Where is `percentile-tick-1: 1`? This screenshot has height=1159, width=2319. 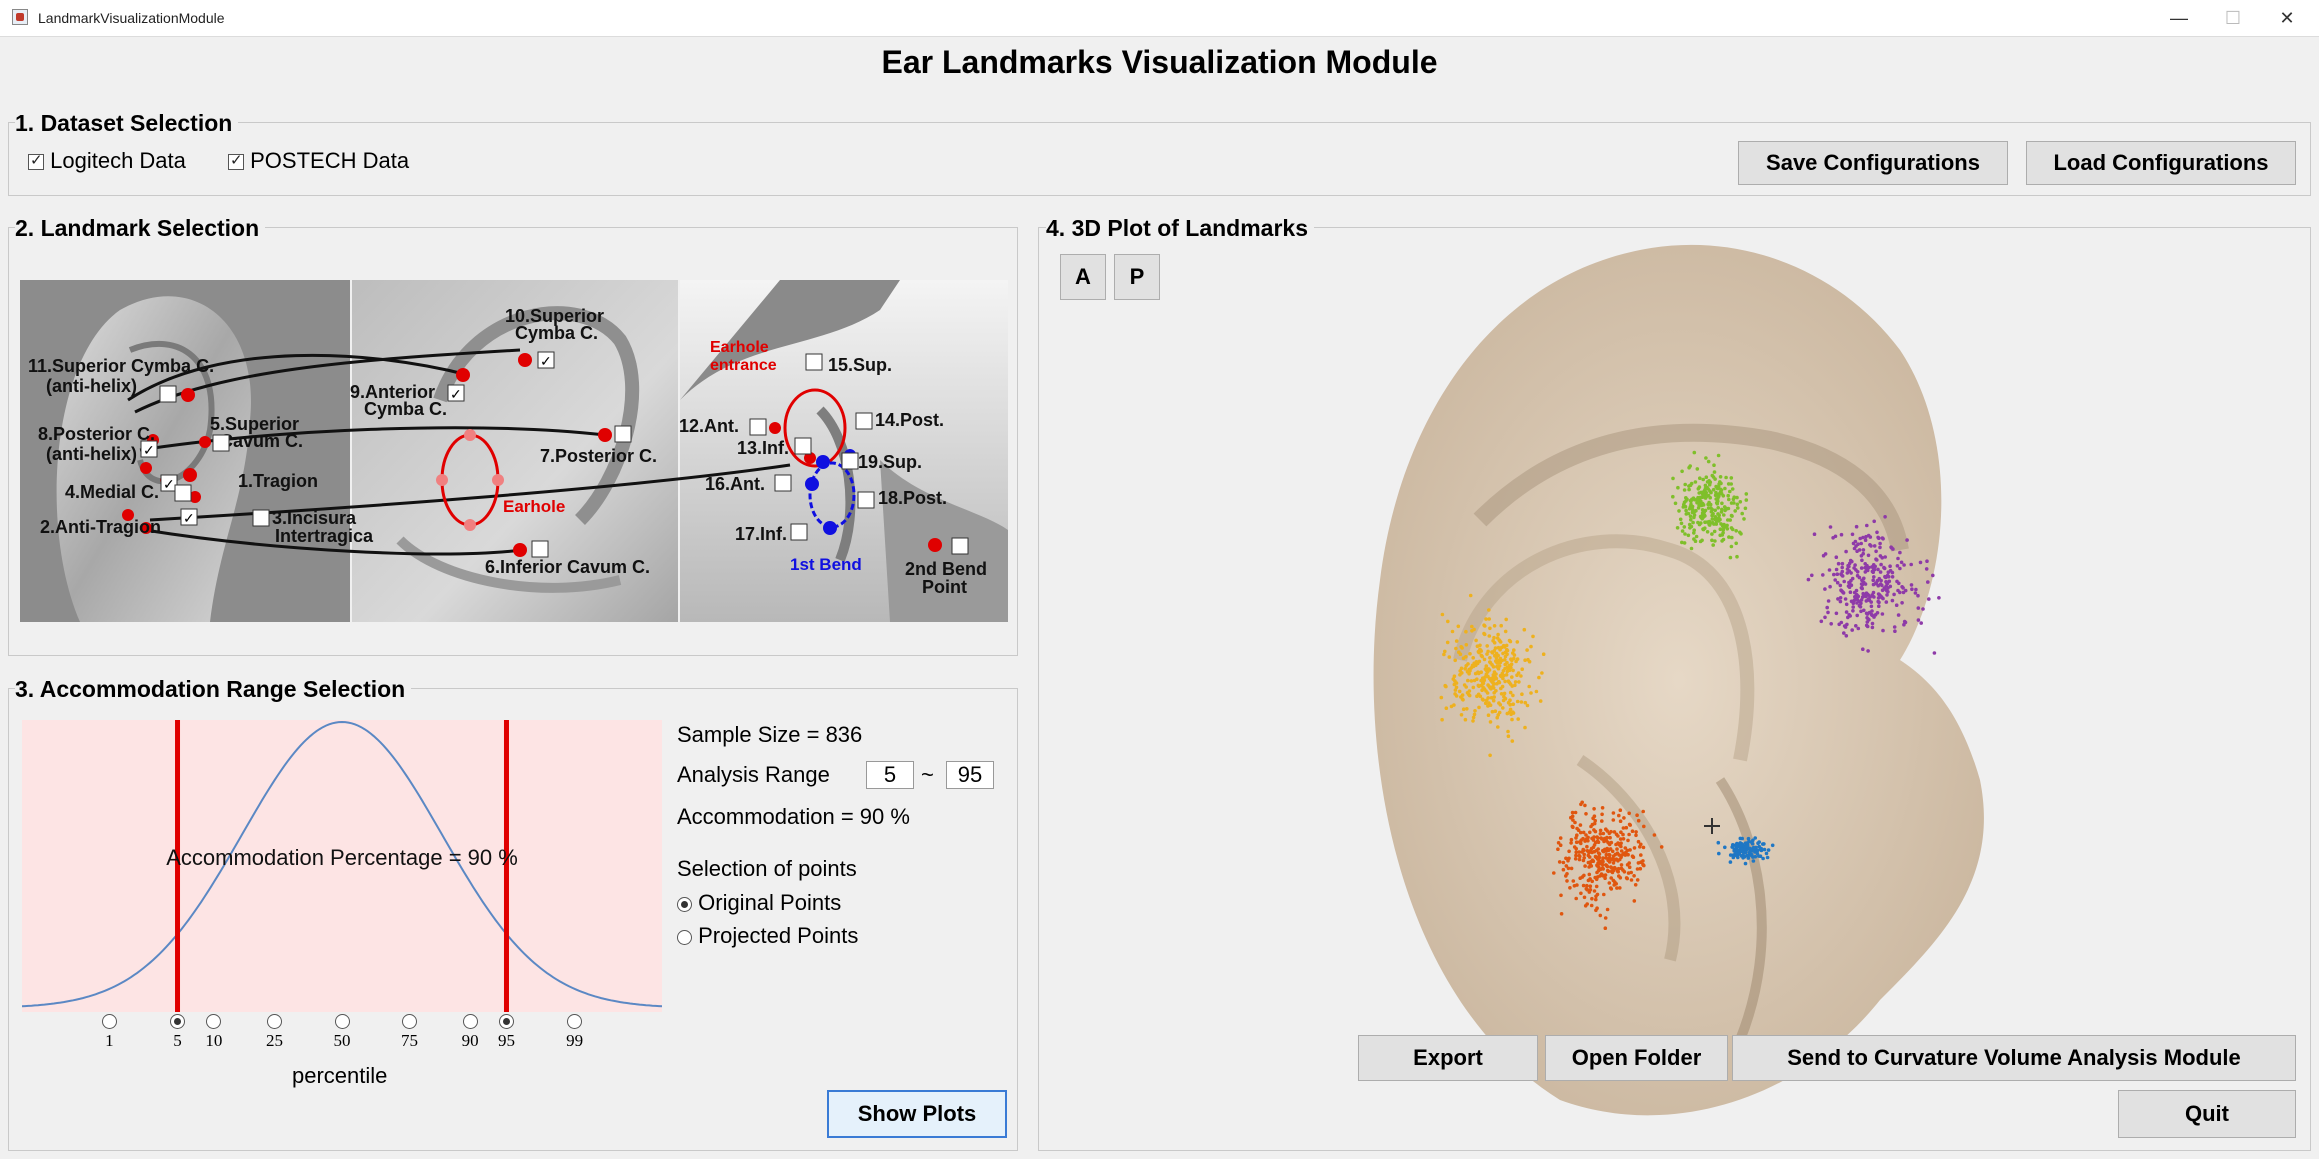 percentile-tick-1: 1 is located at coordinates (109, 1032).